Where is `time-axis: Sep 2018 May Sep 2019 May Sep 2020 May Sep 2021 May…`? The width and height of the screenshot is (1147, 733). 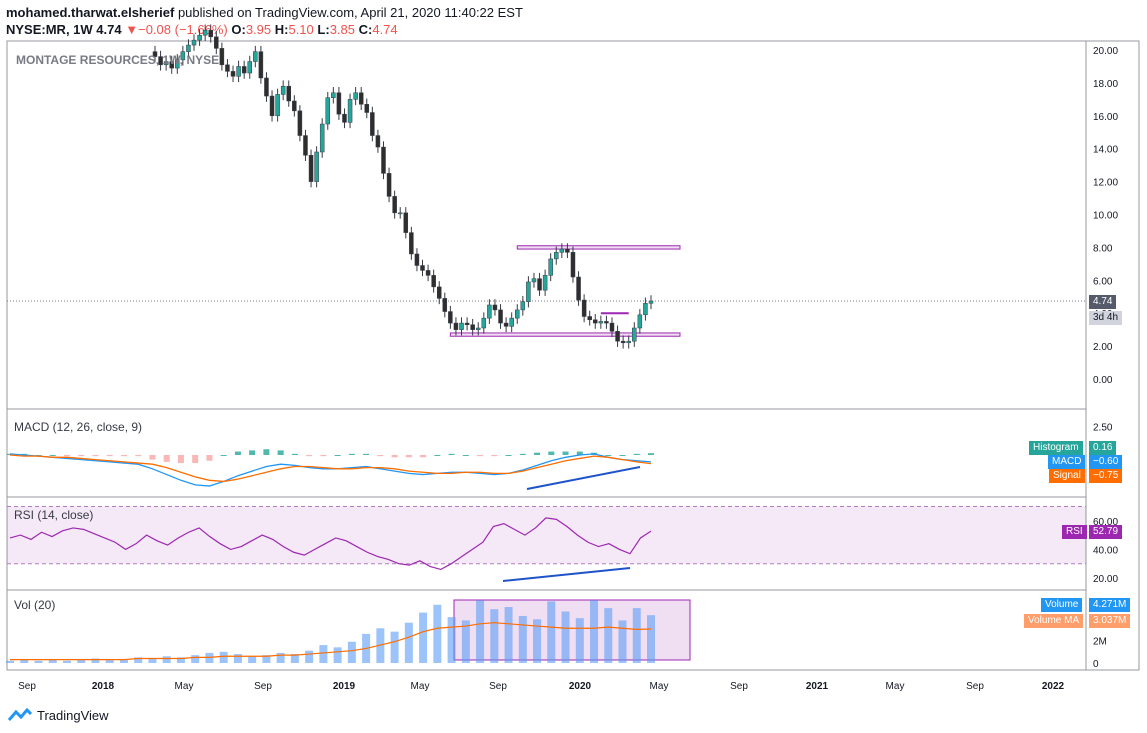 time-axis: Sep 2018 May Sep 2019 May Sep 2020 May Sep 2021 May… is located at coordinates (541, 686).